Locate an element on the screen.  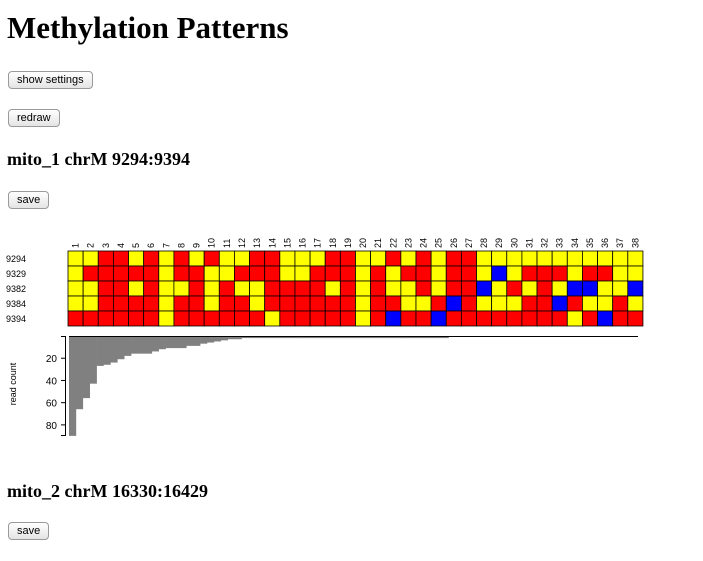
column-label: 24 is located at coordinates (424, 243).